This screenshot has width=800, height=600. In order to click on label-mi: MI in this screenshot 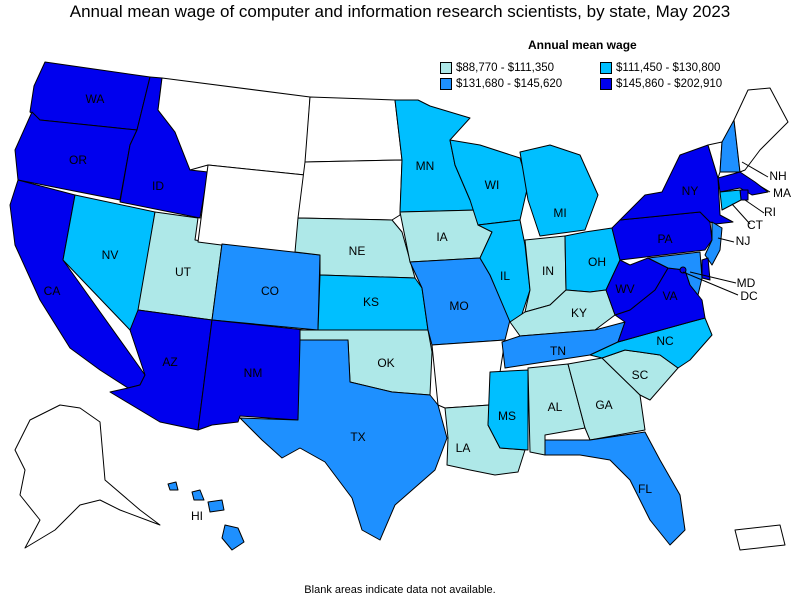, I will do `click(559, 213)`.